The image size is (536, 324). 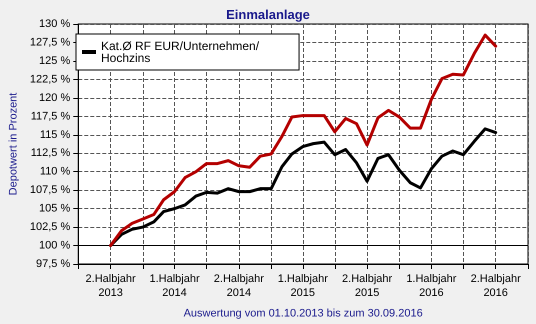 What do you see at coordinates (367, 286) in the screenshot?
I see `x-tick-label: 2.Halbjahr 2015` at bounding box center [367, 286].